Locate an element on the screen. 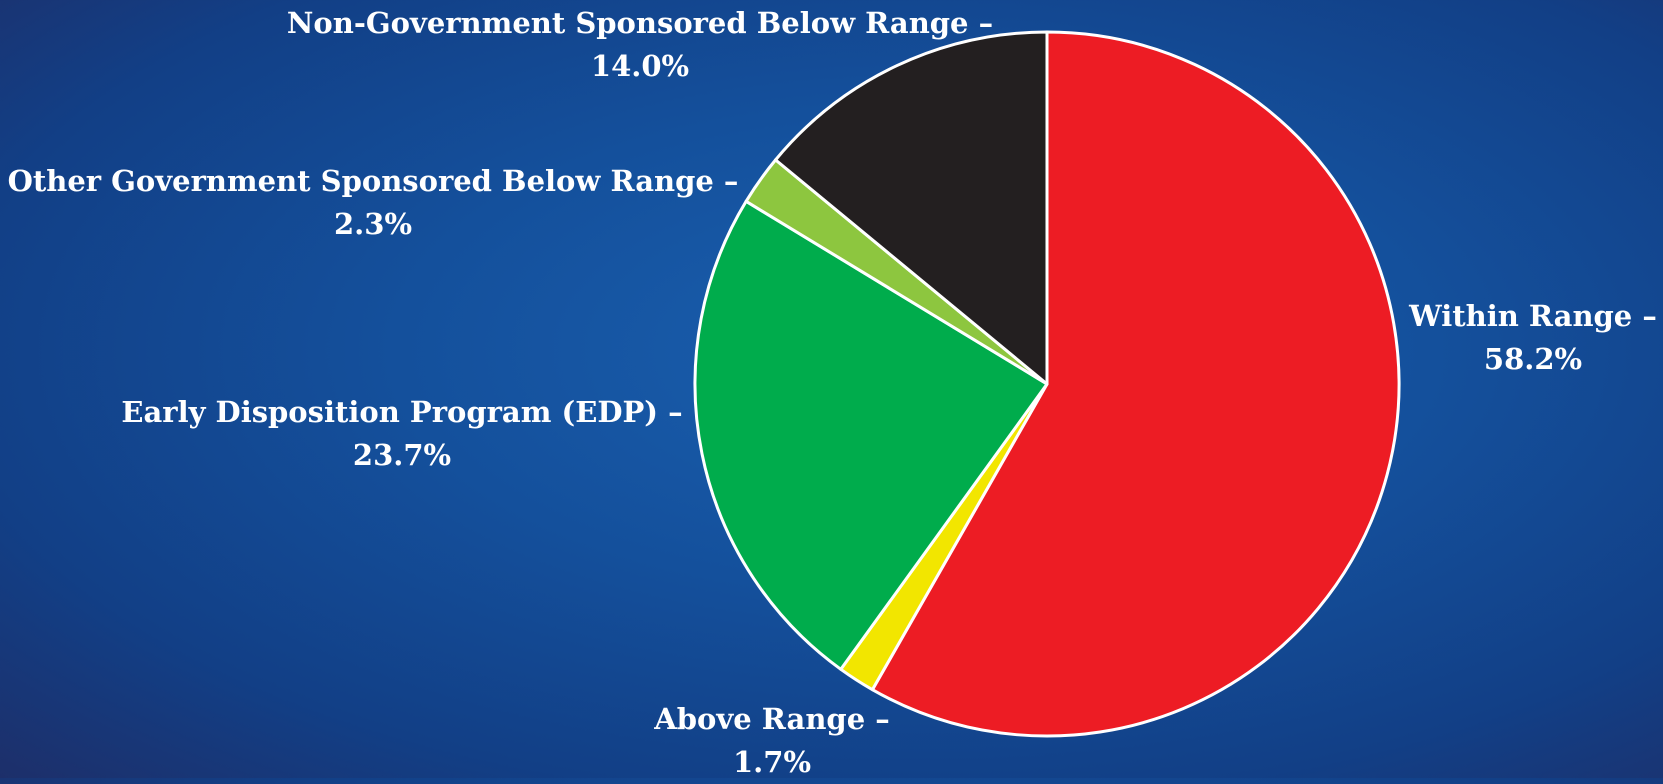 This screenshot has height=784, width=1663. label-within-range-value: 58.2% is located at coordinates (1533, 359).